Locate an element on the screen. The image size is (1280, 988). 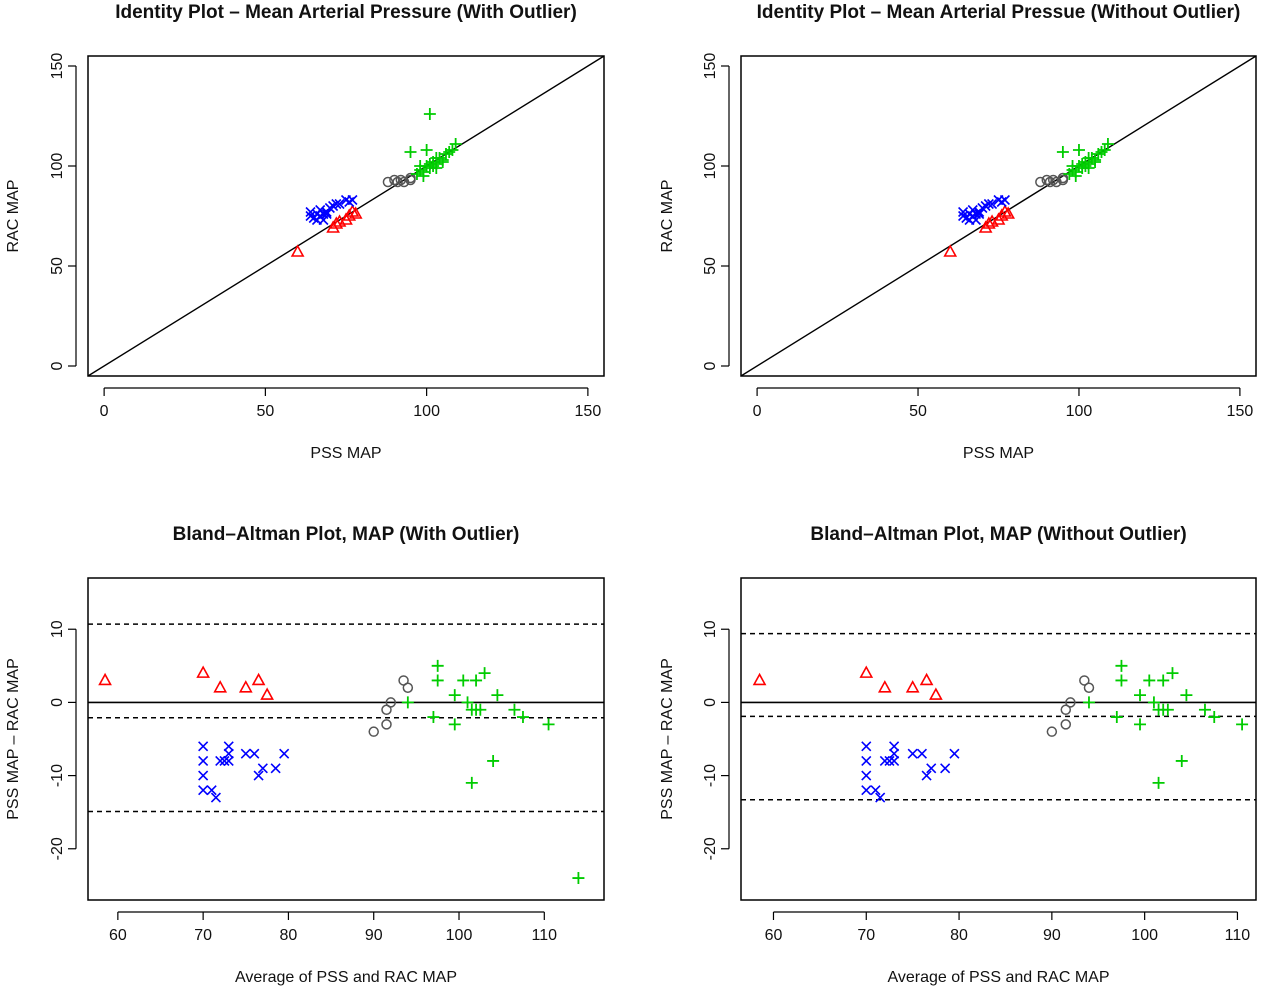
x-tick-label: 150 is located at coordinates (588, 411).